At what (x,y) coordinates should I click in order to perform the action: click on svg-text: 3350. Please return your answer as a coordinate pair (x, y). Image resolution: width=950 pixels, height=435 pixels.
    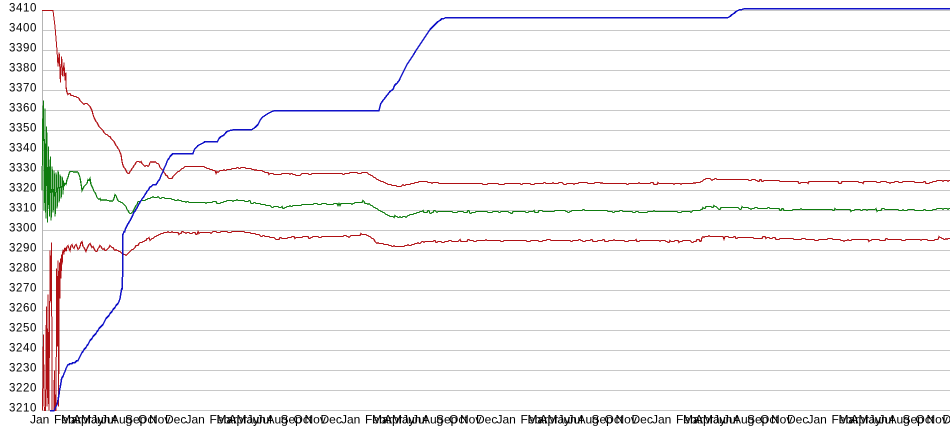
    Looking at the image, I should click on (23, 129).